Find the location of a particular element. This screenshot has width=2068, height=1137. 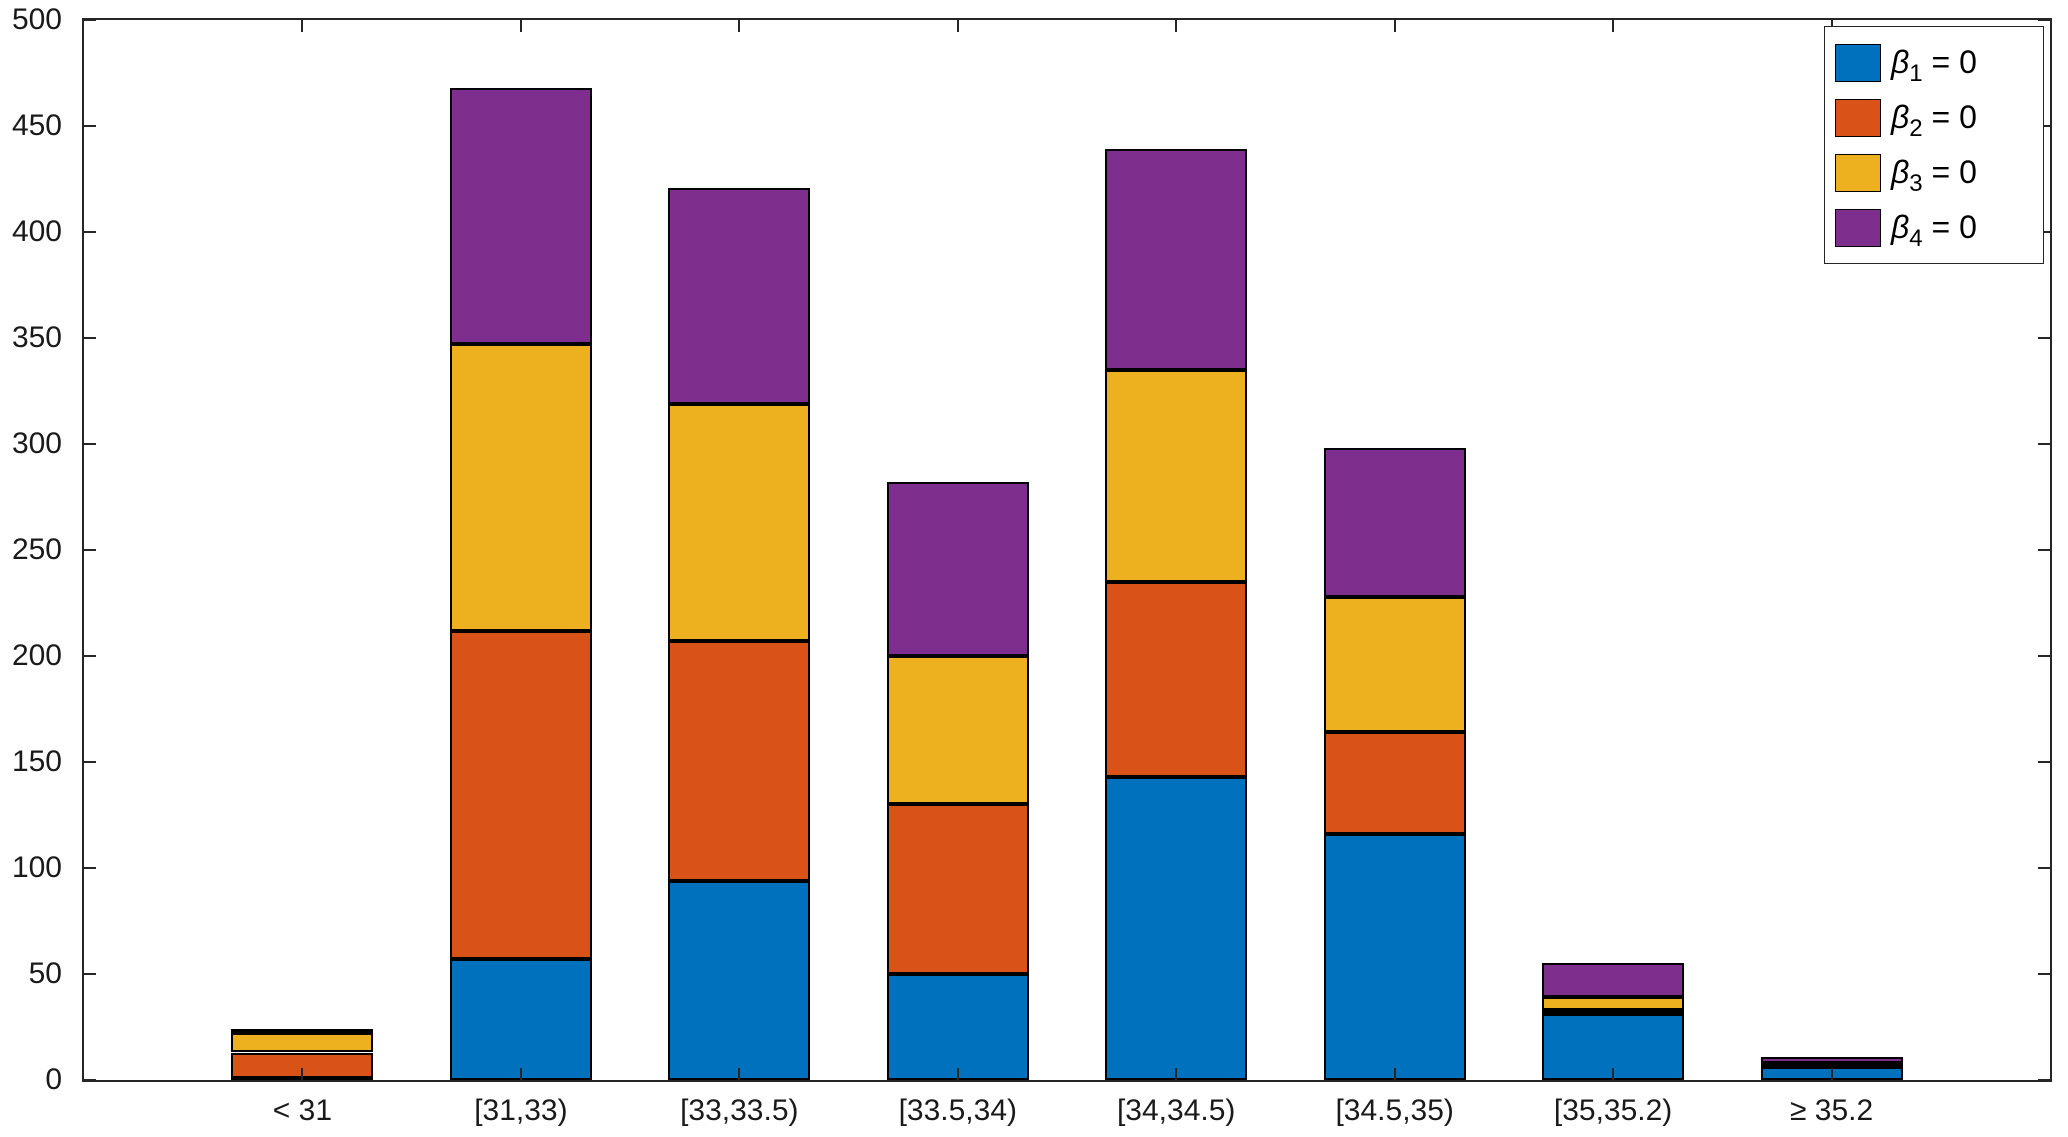

x-tick-label: ≥ 35.2 is located at coordinates (1831, 1110).